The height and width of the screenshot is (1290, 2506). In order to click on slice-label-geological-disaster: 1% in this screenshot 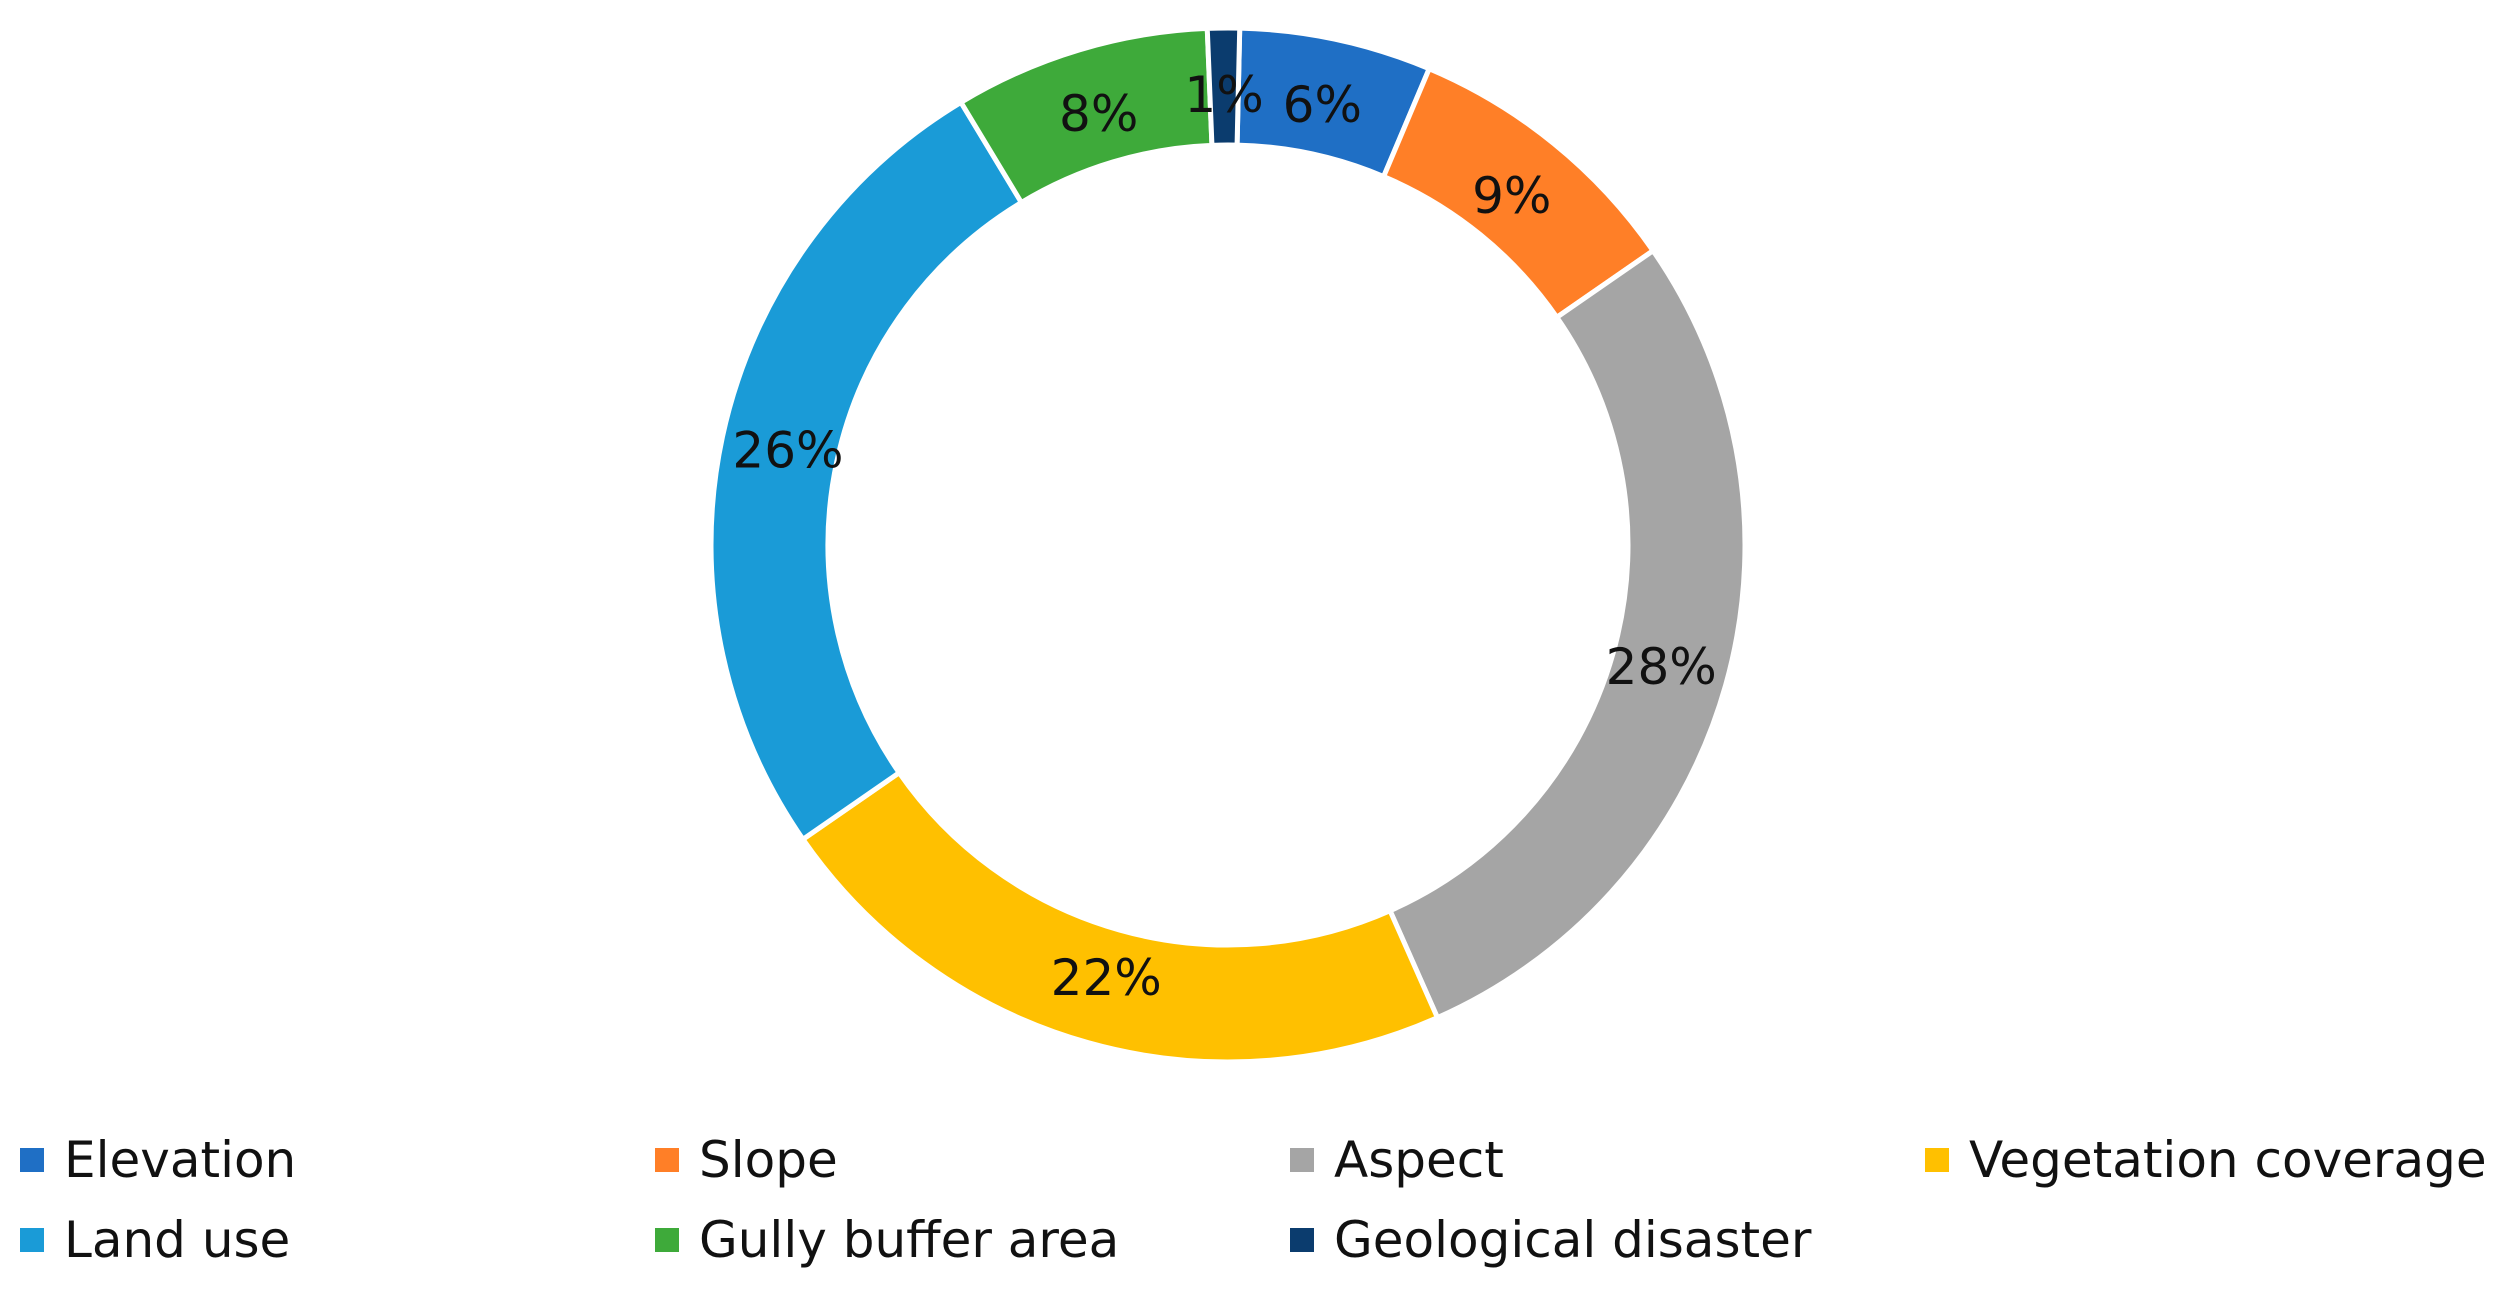, I will do `click(1223, 95)`.